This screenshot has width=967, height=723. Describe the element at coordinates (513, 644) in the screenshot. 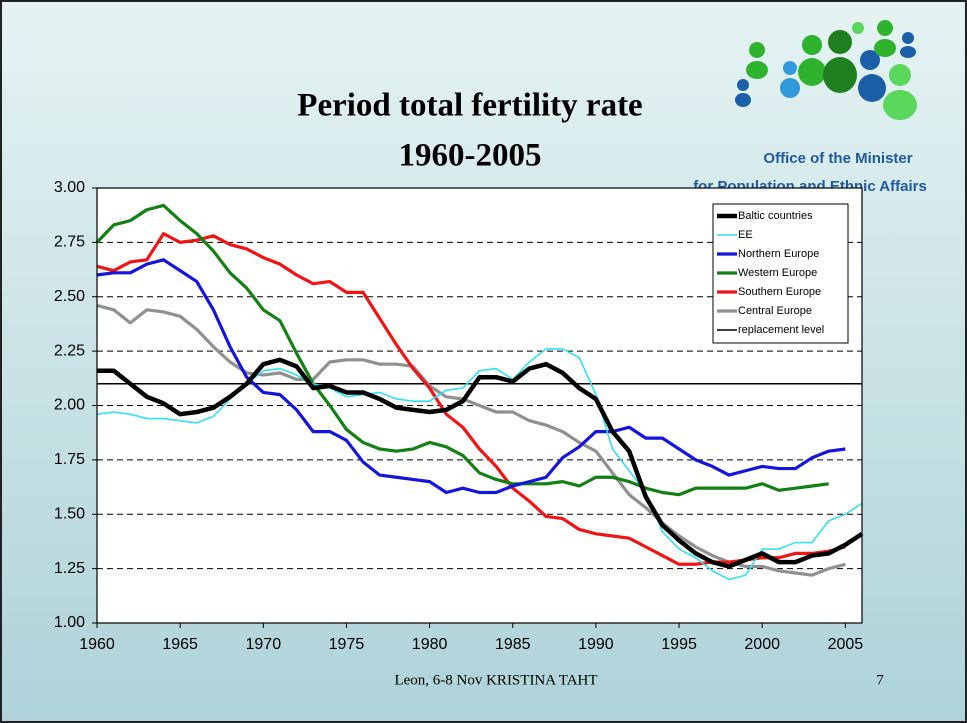

I see `x-tick-label: 1985` at that location.